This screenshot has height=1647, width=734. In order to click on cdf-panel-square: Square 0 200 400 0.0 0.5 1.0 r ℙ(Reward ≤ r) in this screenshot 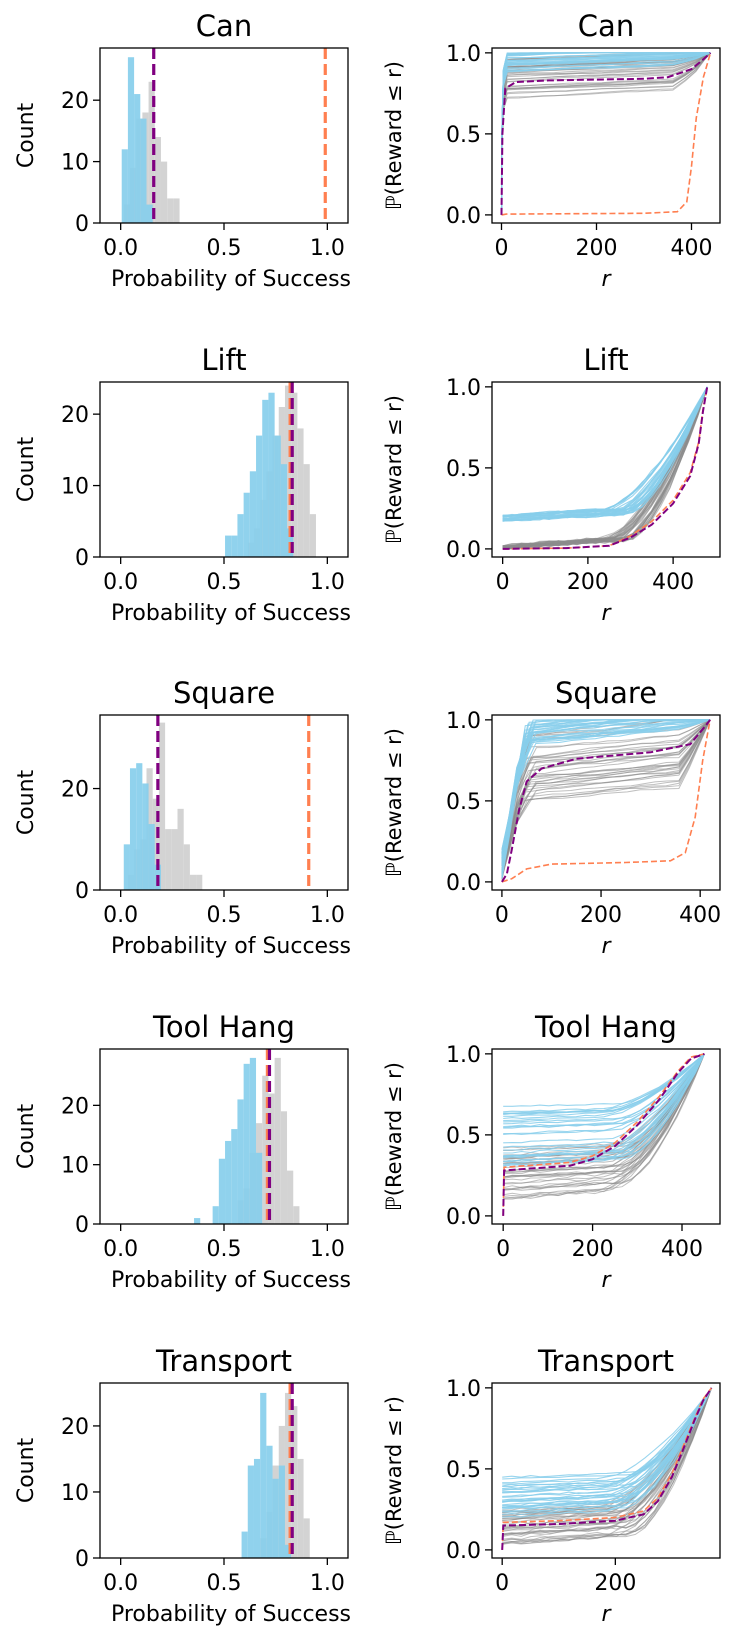, I will do `click(551, 817)`.